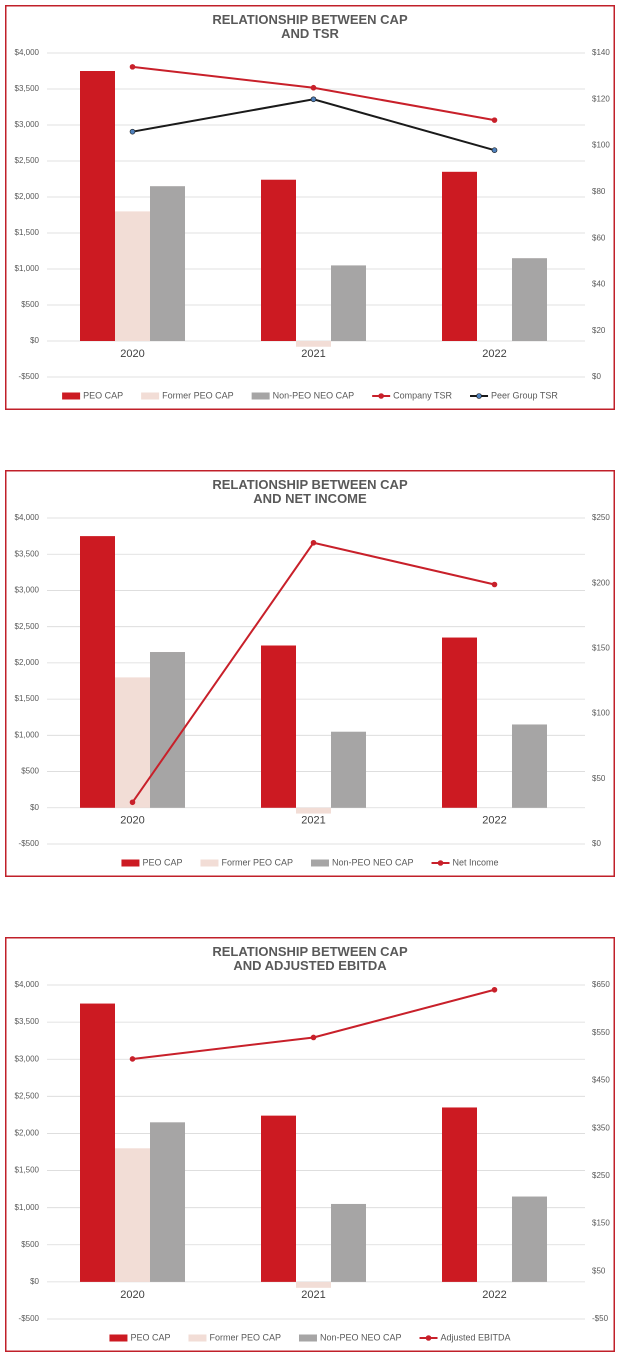  What do you see at coordinates (310, 26) in the screenshot?
I see `chart-title: RELATIONSHIP BETWEEN CAP AND TSR` at bounding box center [310, 26].